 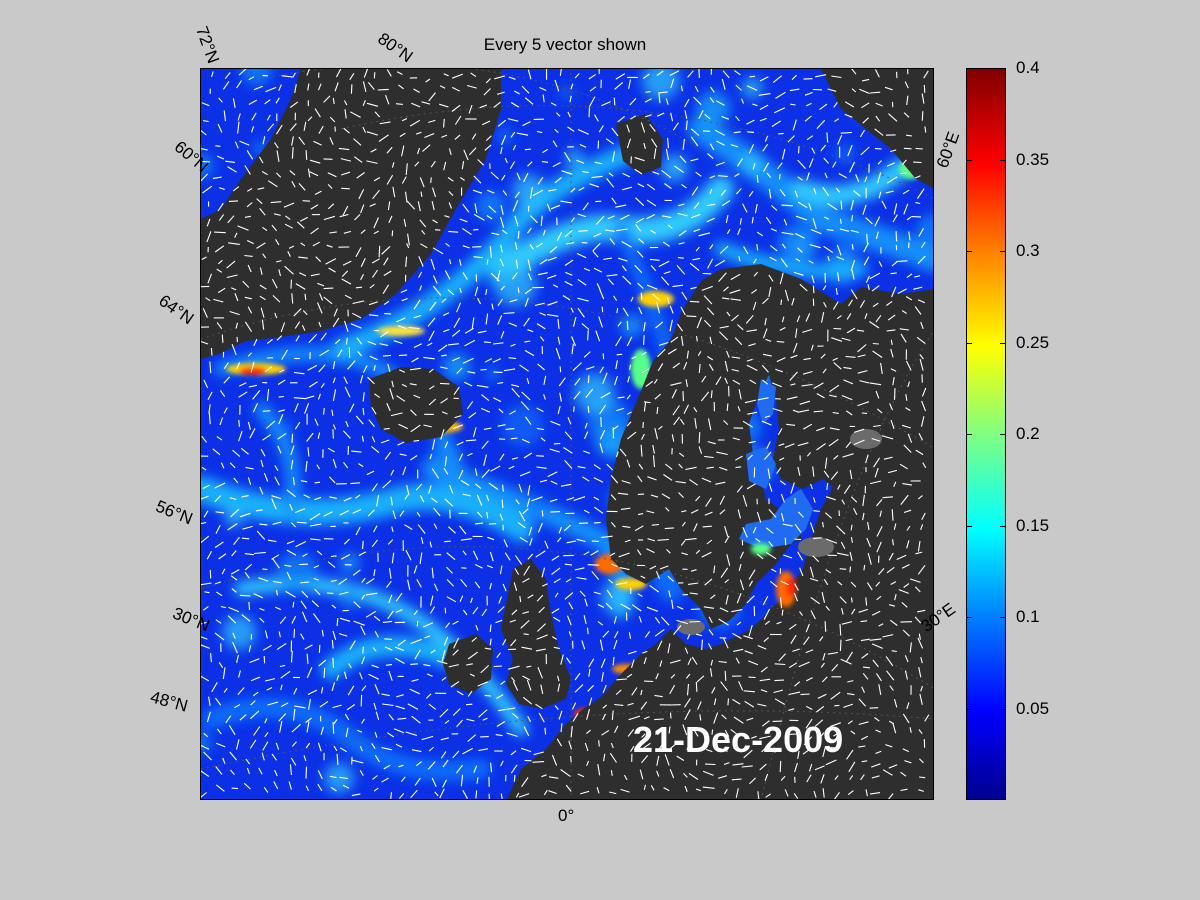 What do you see at coordinates (948, 150) in the screenshot?
I see `lon-label-60e: 60°E` at bounding box center [948, 150].